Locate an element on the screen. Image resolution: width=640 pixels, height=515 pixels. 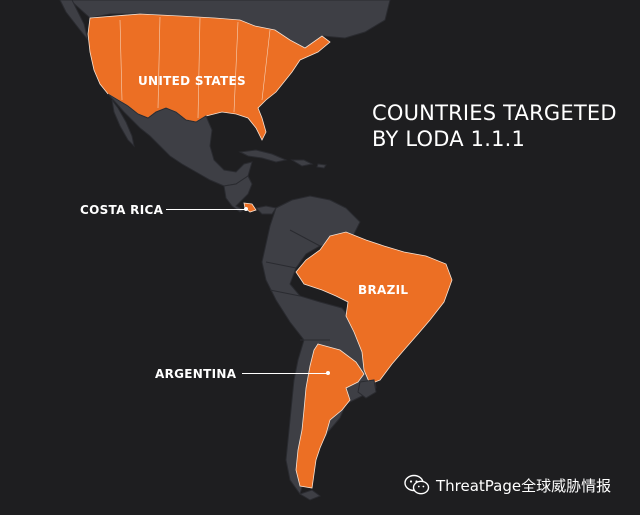
label-united-states: UNITED STATES is located at coordinates (192, 81).